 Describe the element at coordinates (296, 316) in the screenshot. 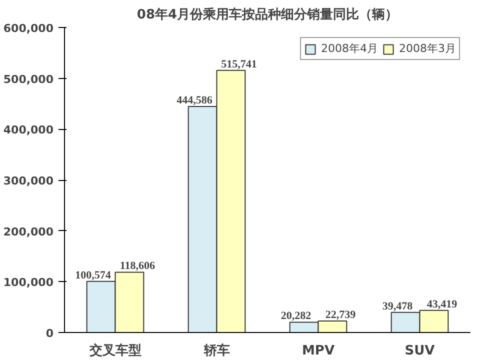

I see `data-label: 20,282` at that location.